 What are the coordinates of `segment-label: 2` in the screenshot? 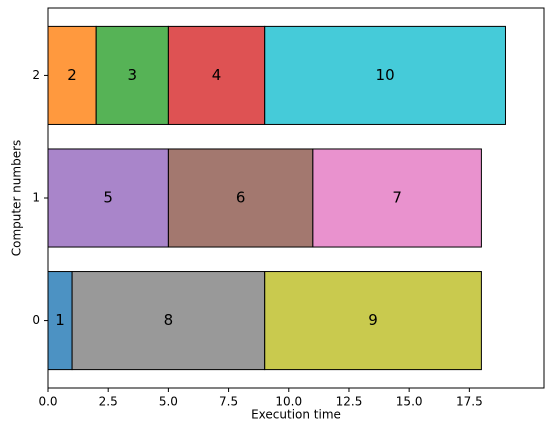 It's located at (72, 75).